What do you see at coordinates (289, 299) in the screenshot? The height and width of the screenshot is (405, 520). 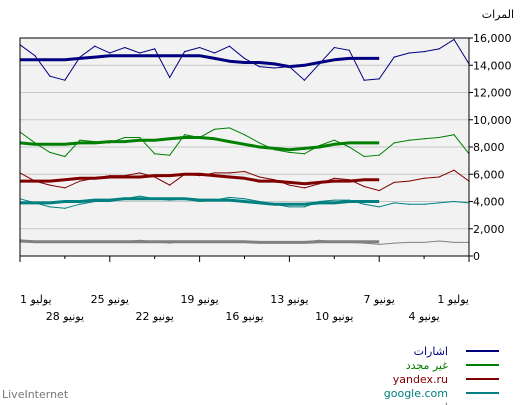 I see `x-tick-label: 13 يونيو` at bounding box center [289, 299].